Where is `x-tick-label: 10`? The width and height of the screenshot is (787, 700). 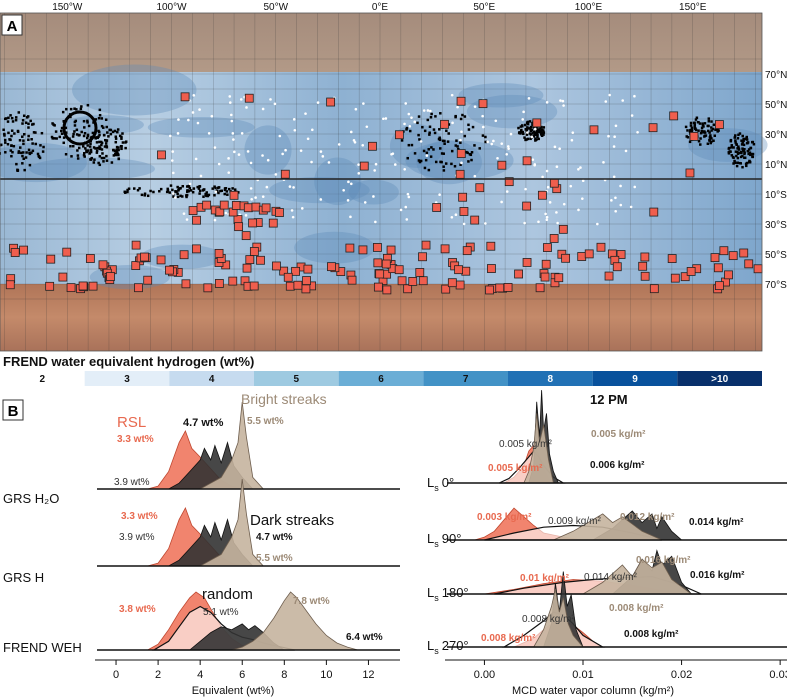
x-tick-label: 10 is located at coordinates (326, 675).